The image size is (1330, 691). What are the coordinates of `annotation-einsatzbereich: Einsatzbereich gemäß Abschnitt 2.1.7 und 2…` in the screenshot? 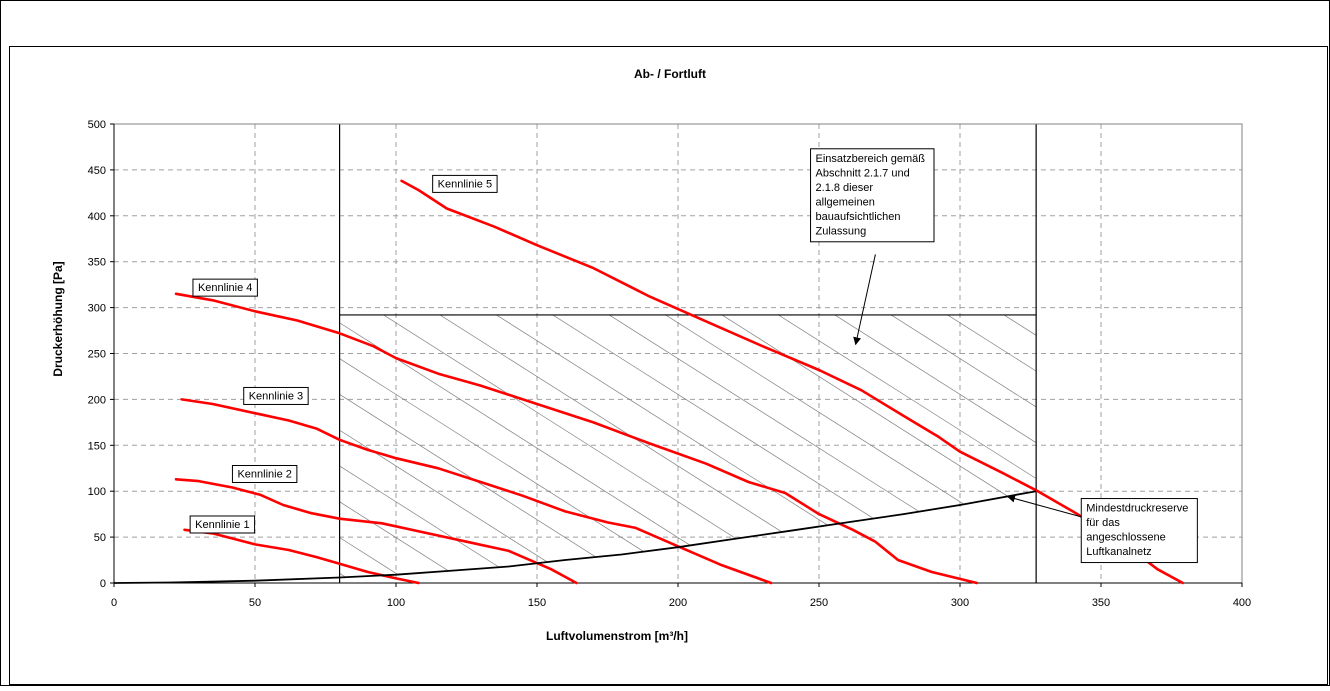 It's located at (872, 247).